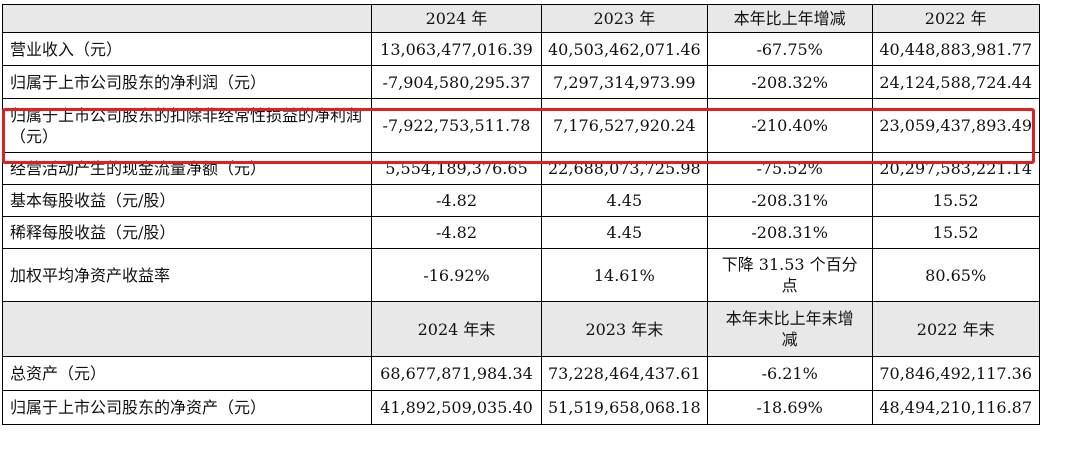 Image resolution: width=1080 pixels, height=449 pixels. I want to click on value-2023: 22,688,073,725.98, so click(624, 168).